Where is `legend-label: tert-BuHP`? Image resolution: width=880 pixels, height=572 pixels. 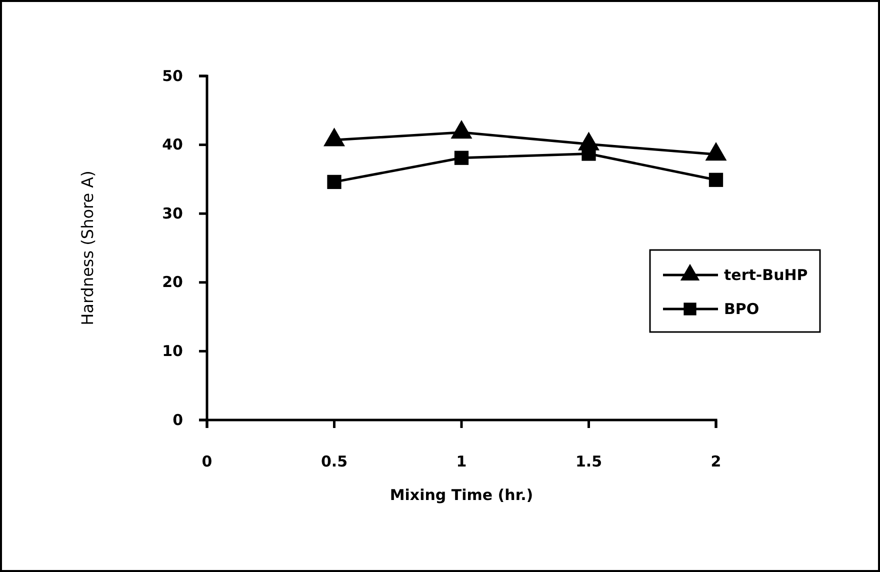 legend-label: tert-BuHP is located at coordinates (766, 275).